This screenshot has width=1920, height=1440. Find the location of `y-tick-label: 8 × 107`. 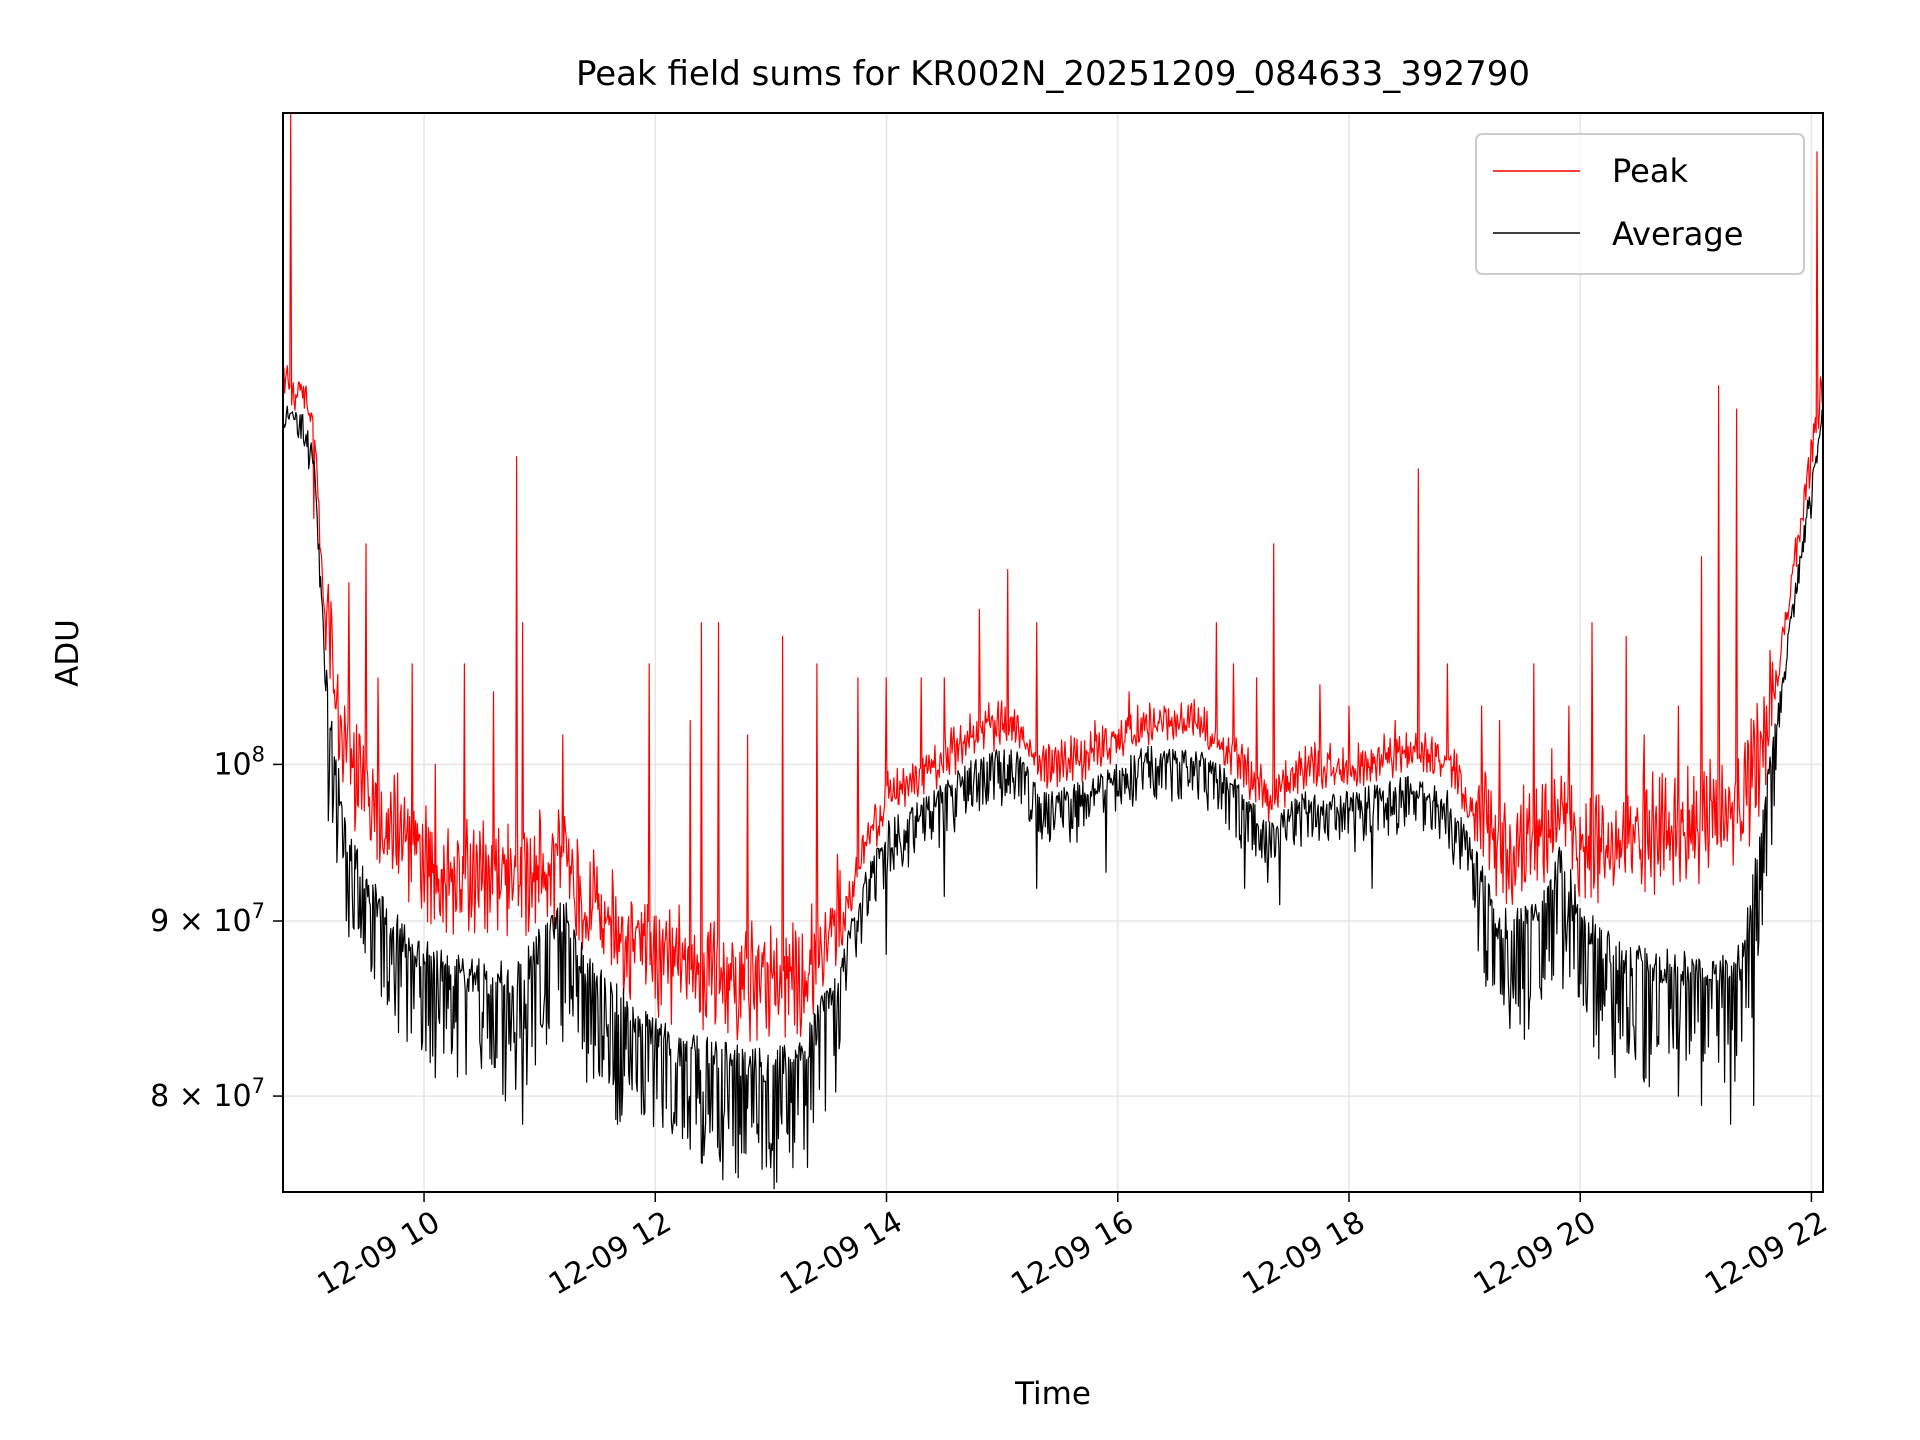

y-tick-label: 8 × 107 is located at coordinates (207, 1094).